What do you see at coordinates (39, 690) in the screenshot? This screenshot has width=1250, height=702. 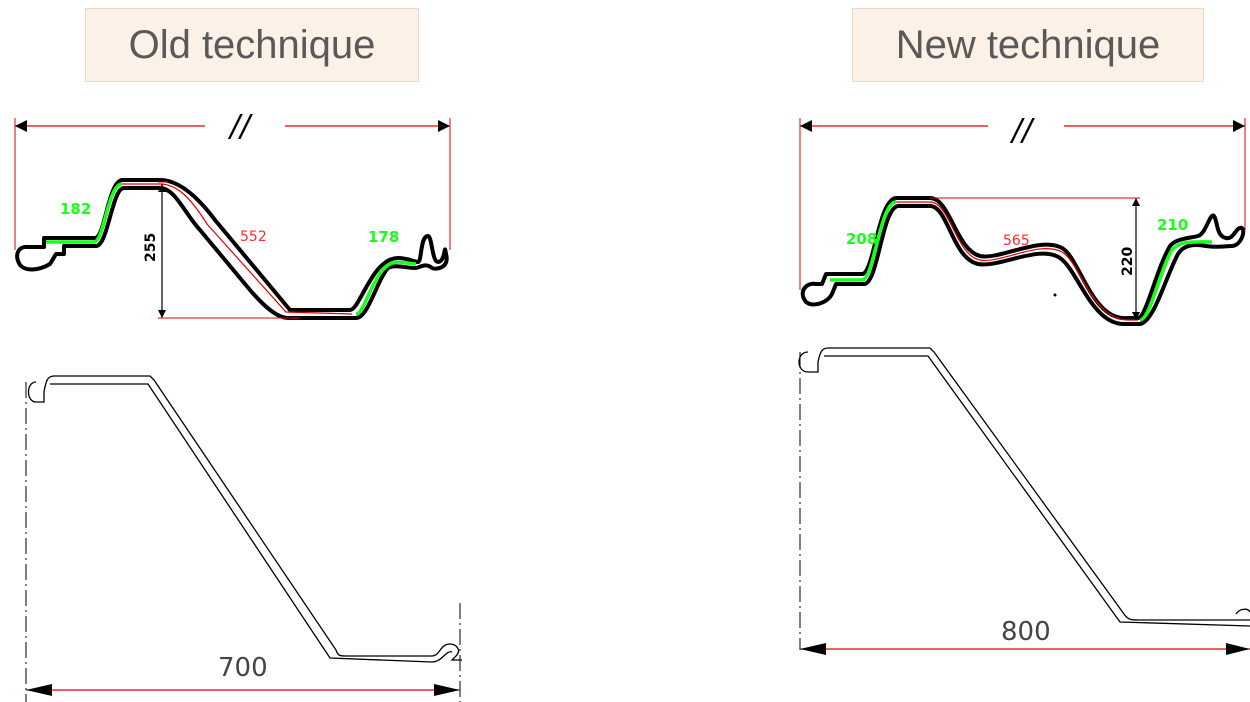 I see `old-width-arrow-left` at bounding box center [39, 690].